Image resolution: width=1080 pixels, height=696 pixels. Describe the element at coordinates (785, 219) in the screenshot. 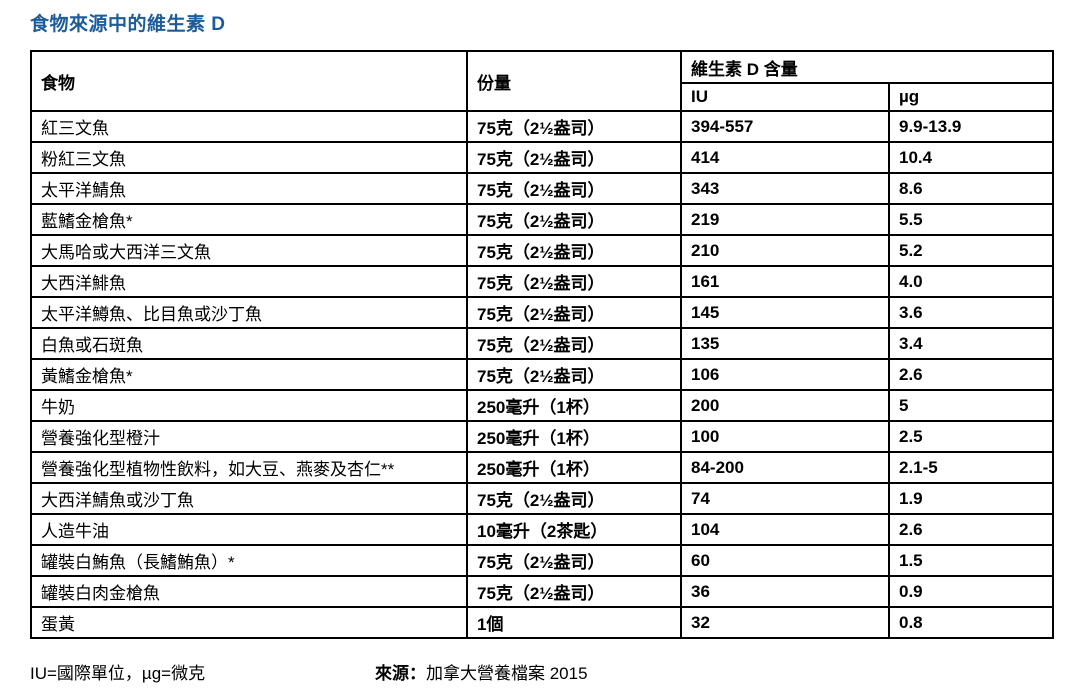

I see `iu-cell: 219` at that location.